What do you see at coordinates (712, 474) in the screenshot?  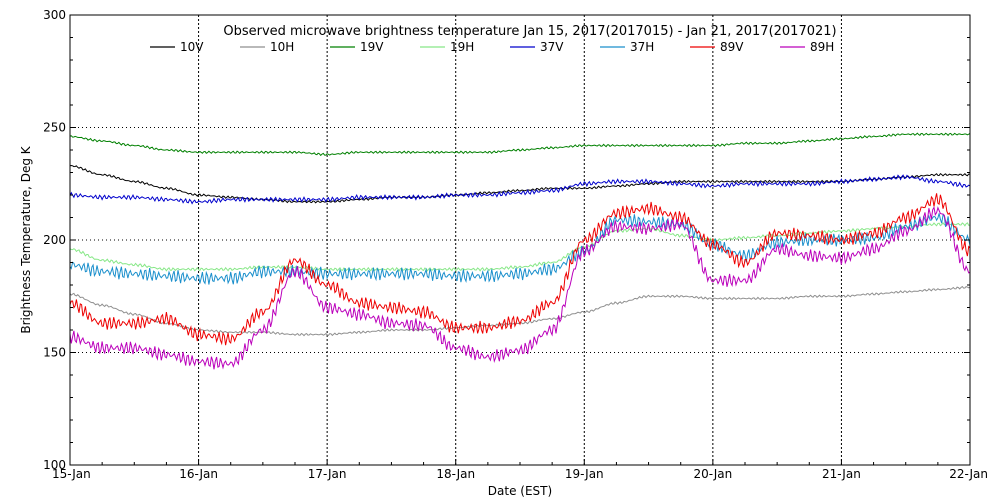 I see `x-tick-label: 20-Jan` at bounding box center [712, 474].